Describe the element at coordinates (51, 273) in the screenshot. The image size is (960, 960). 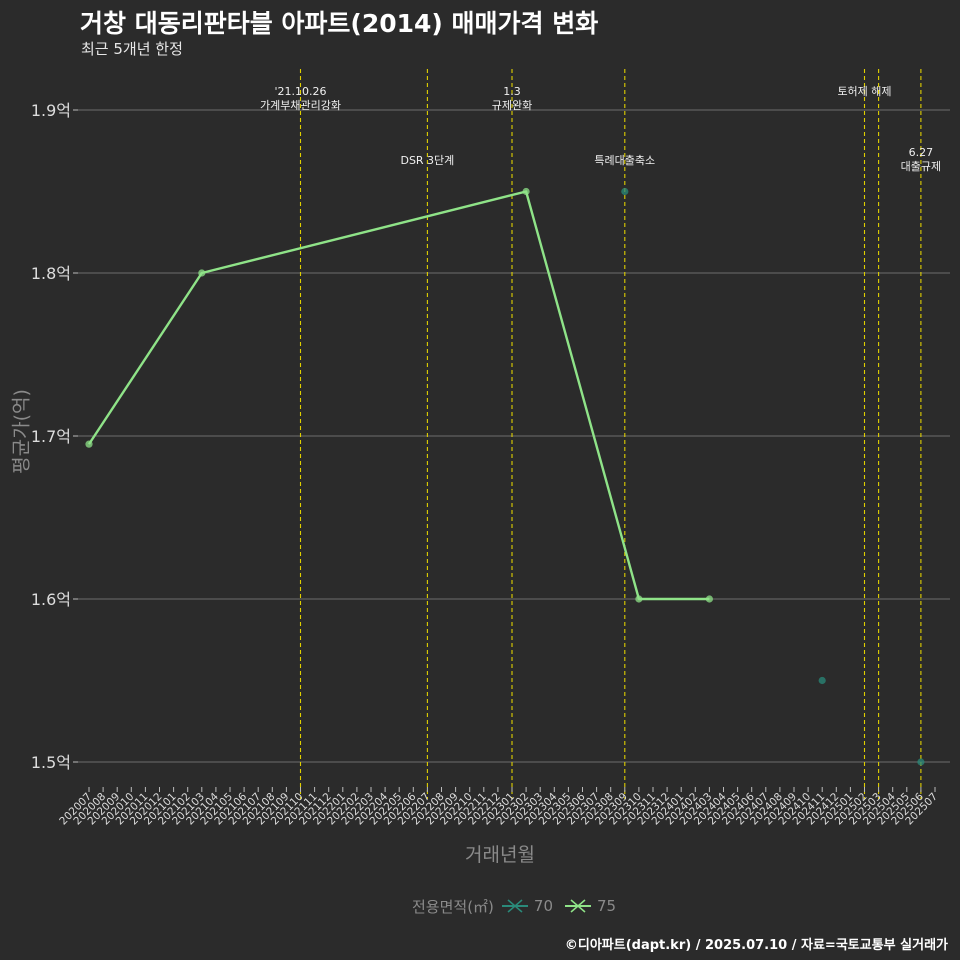
I see `y-tick-label: 1.8억` at that location.